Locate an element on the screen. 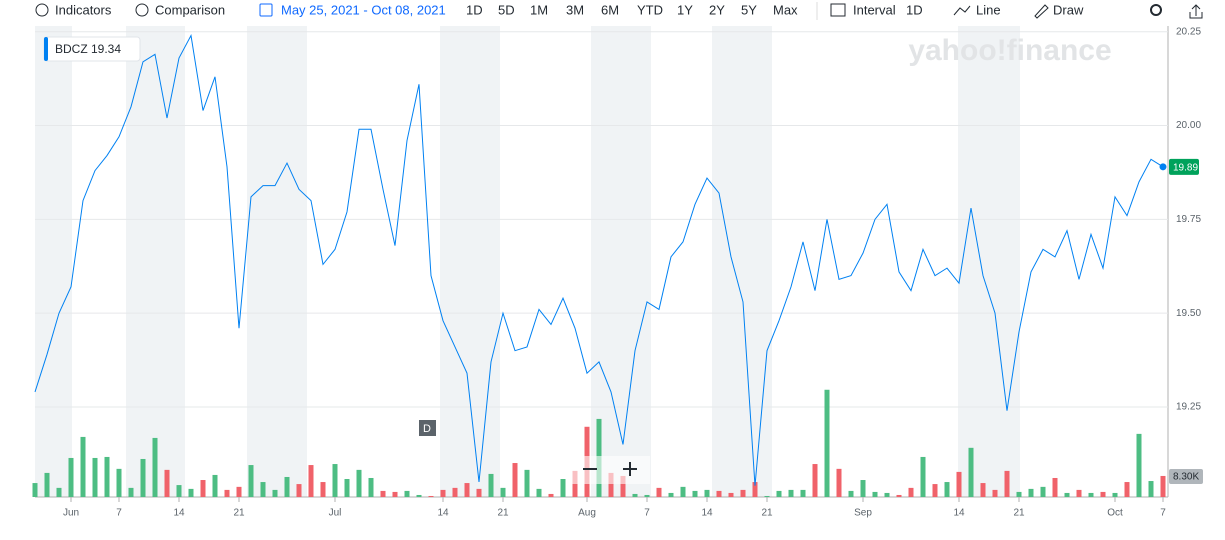  range-button: 2Y is located at coordinates (717, 9).